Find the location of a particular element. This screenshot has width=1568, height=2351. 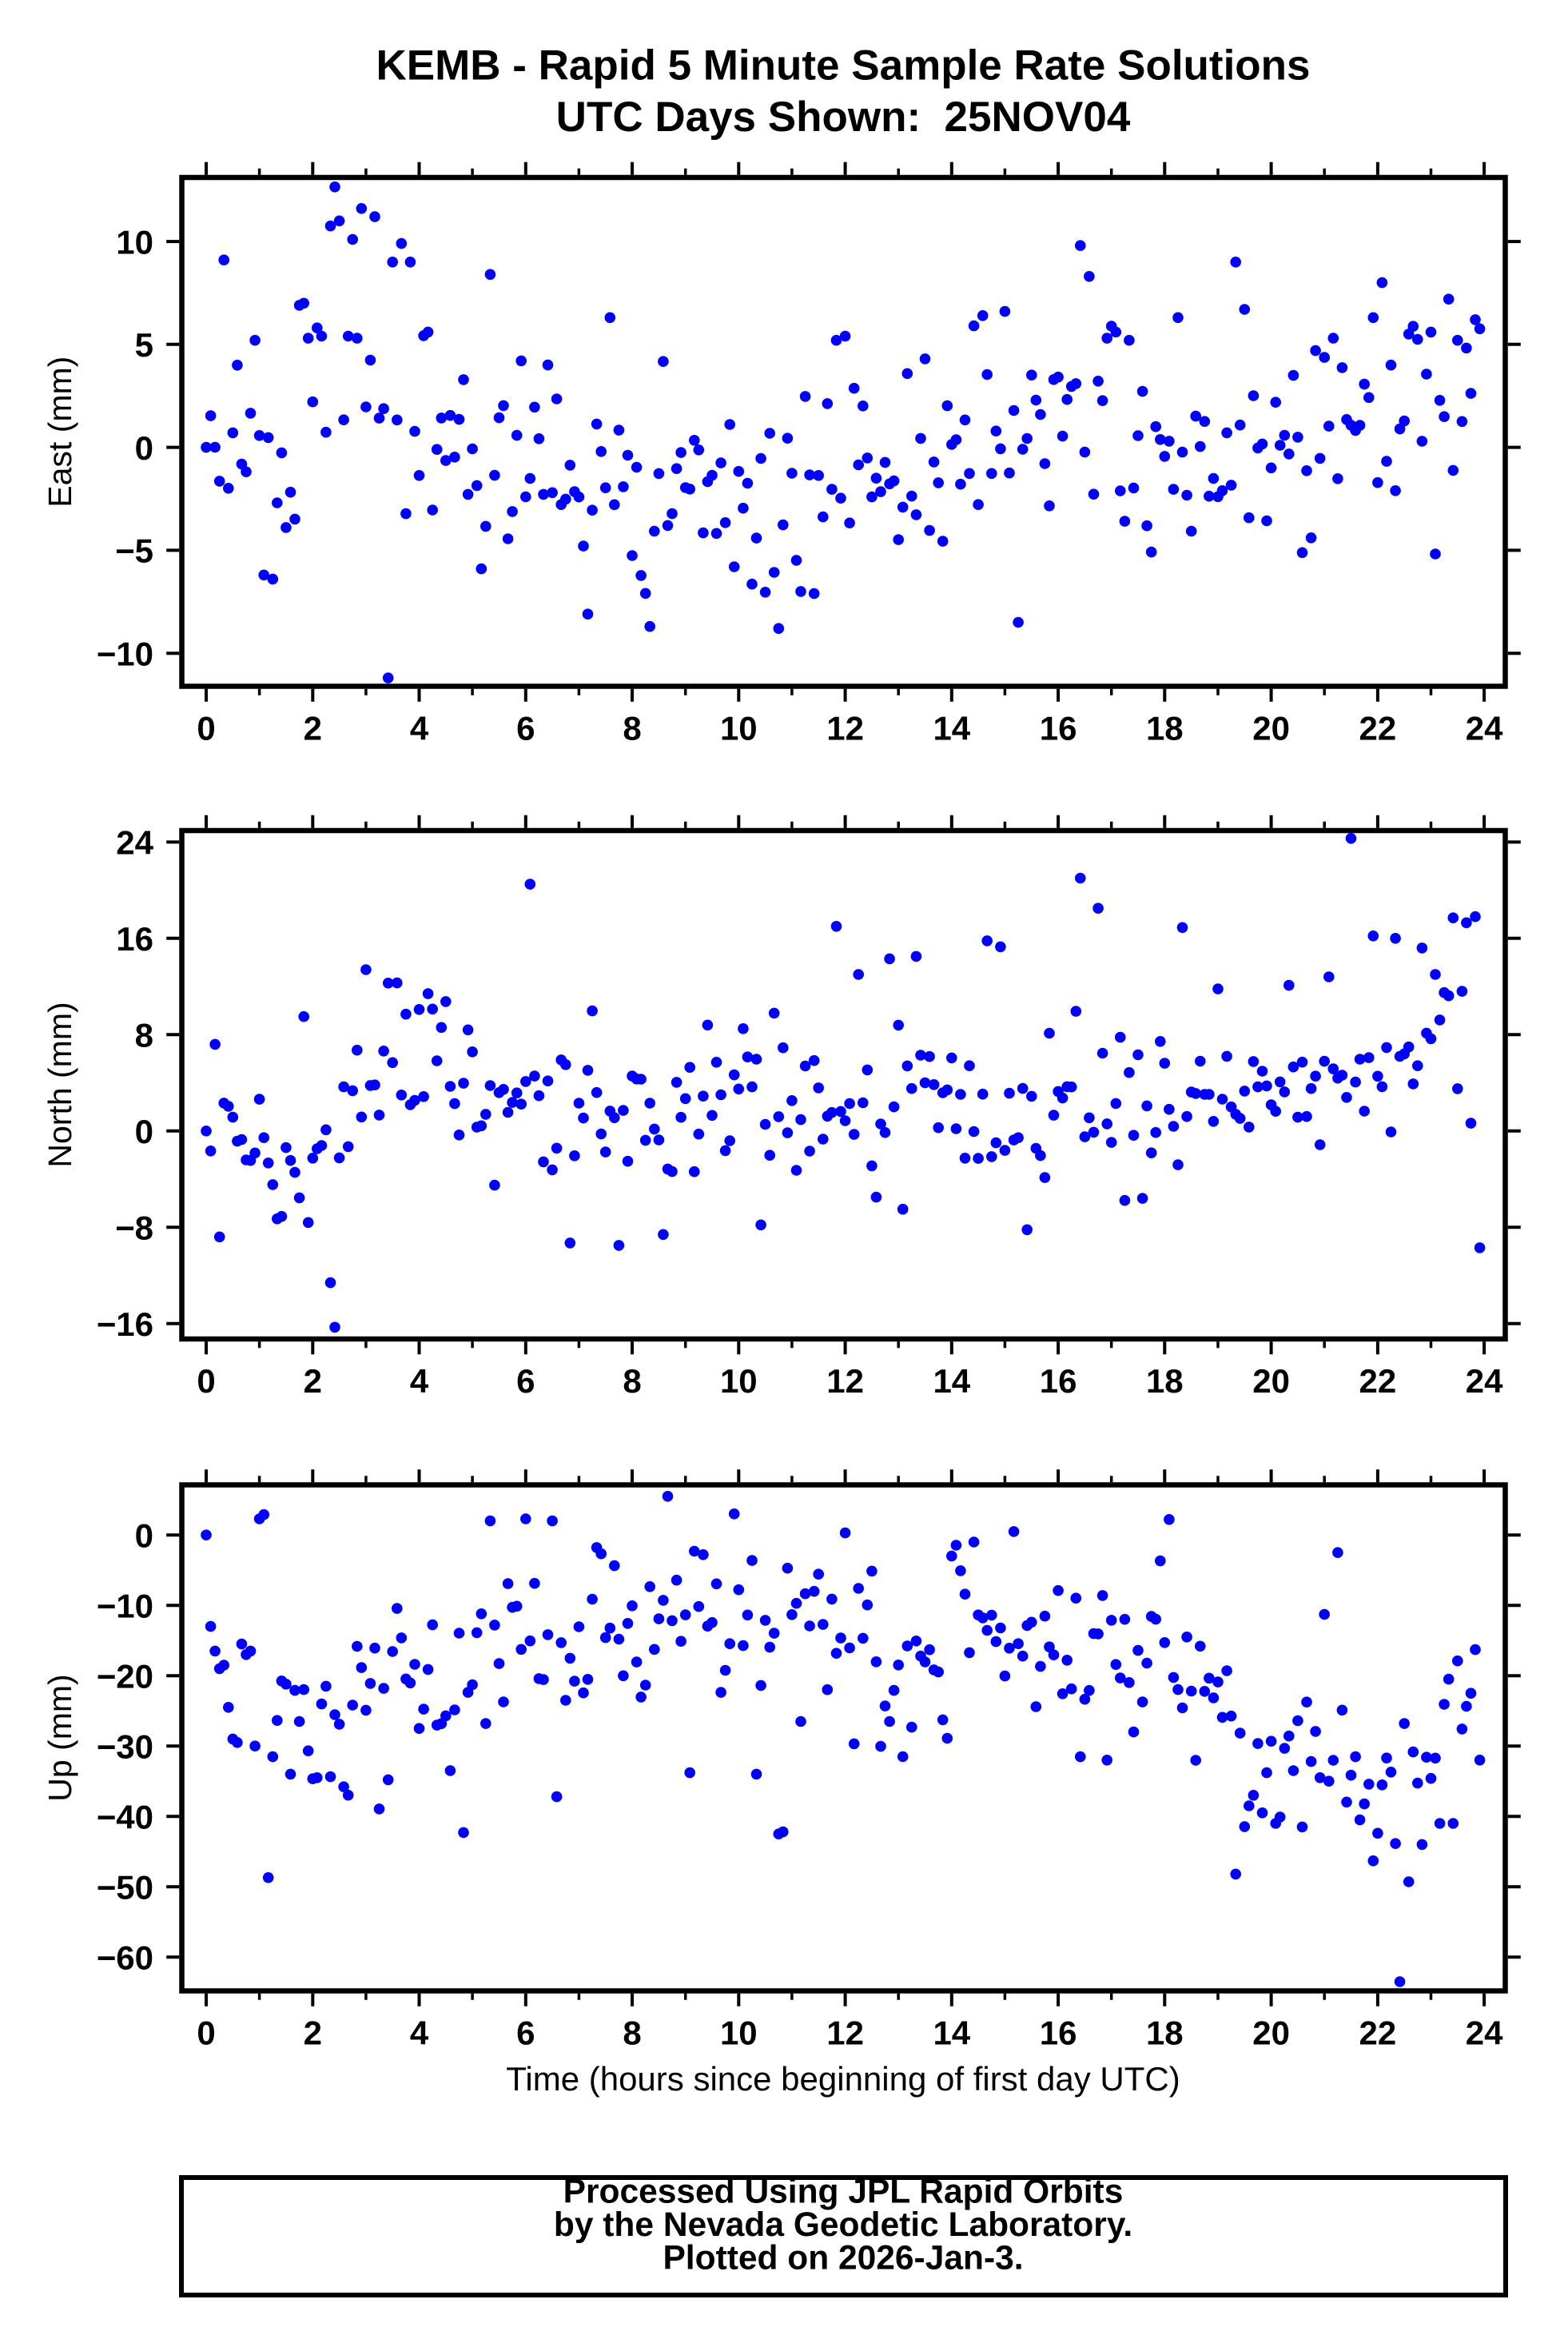

svg-text: Up (mm) is located at coordinates (60, 1737).